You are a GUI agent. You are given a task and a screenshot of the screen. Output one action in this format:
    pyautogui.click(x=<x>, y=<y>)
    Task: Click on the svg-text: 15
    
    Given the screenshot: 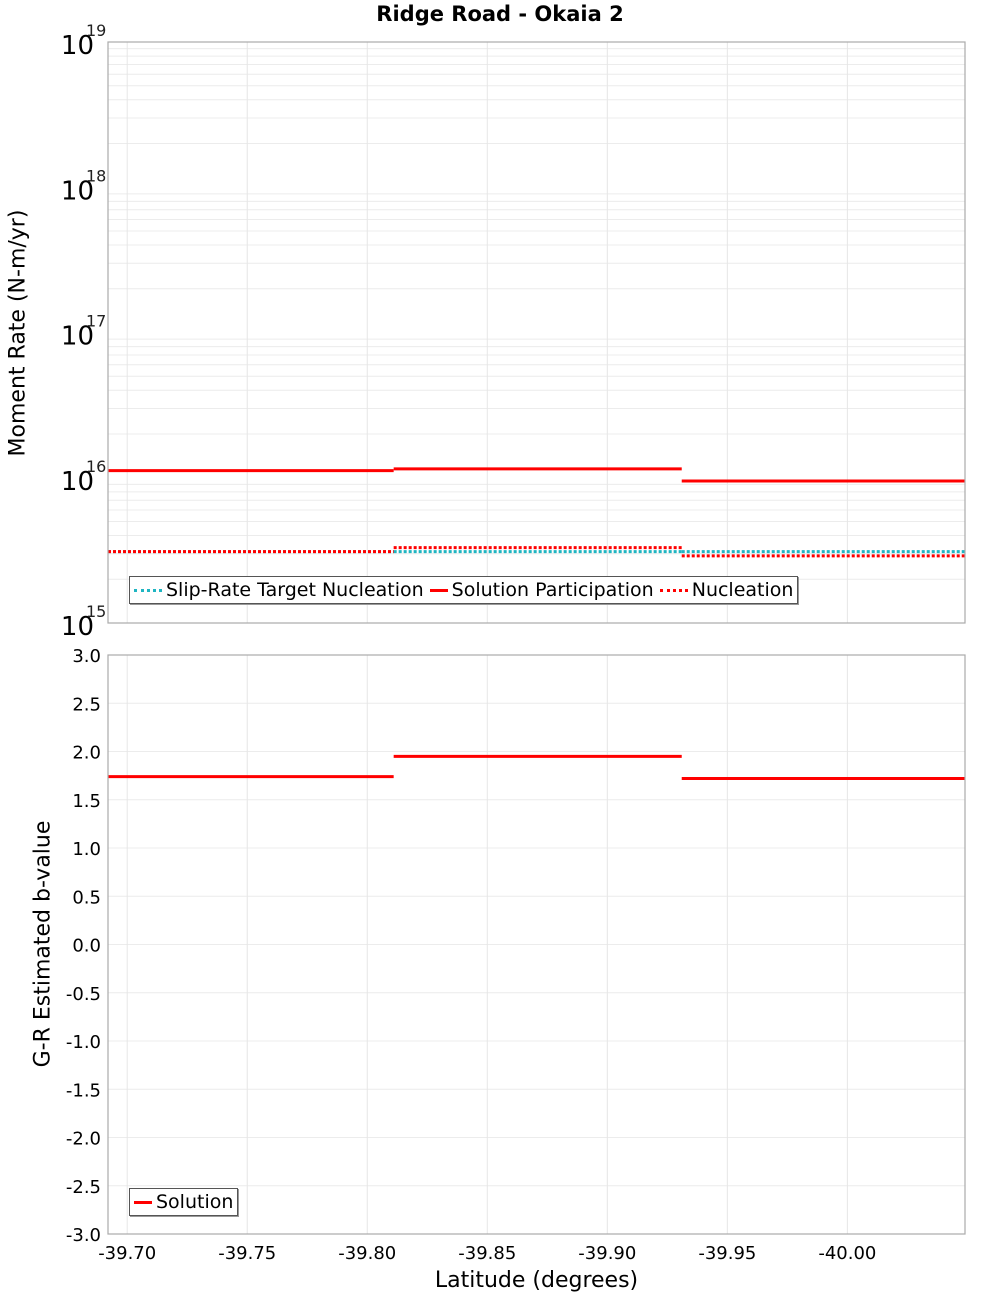 What is the action you would take?
    pyautogui.click(x=96, y=611)
    